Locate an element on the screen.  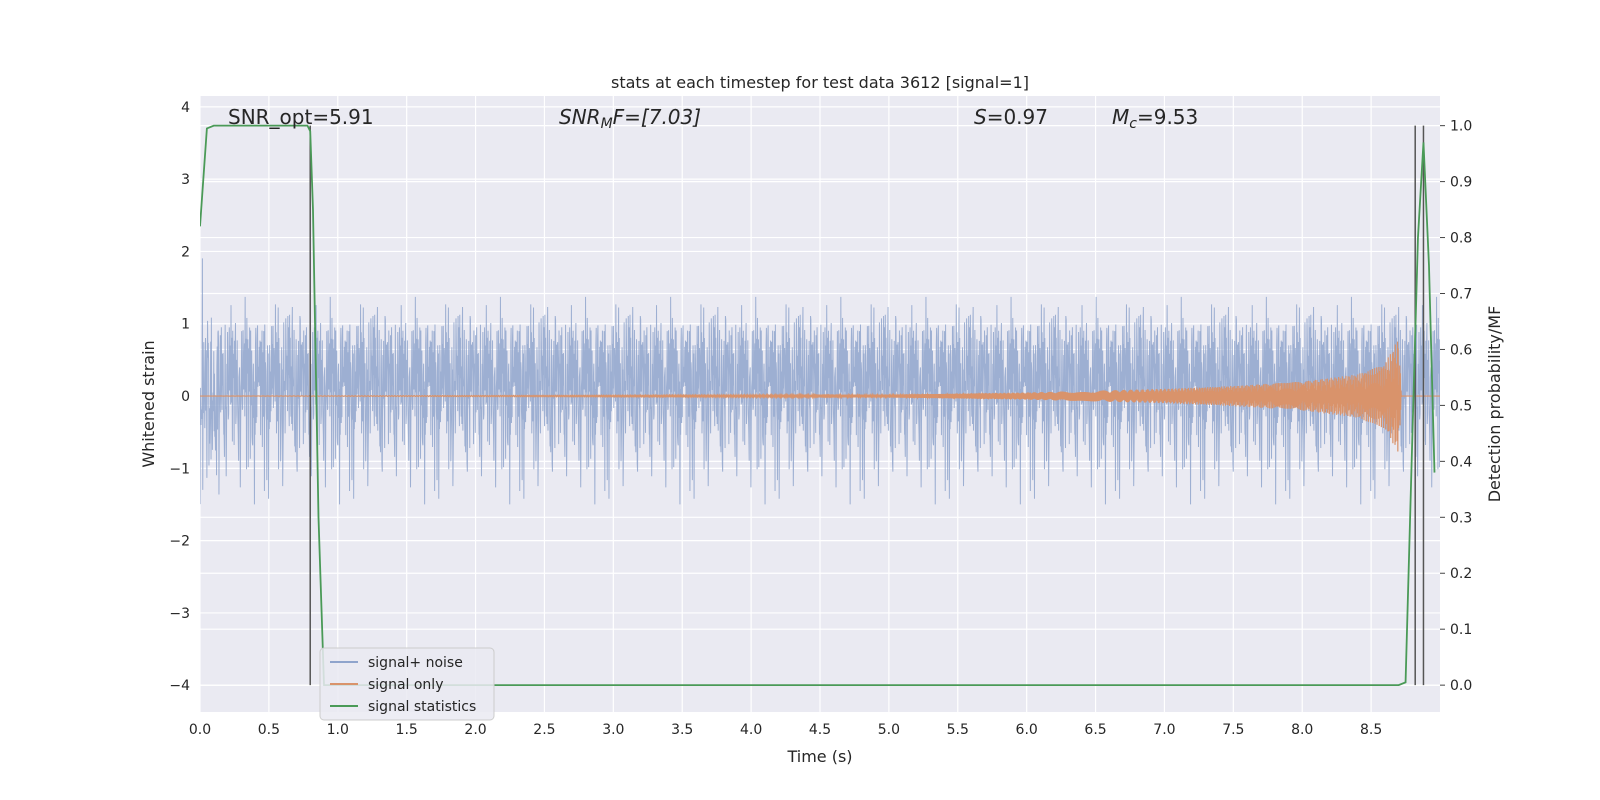
x-tick-label: 0.5 is located at coordinates (269, 730).